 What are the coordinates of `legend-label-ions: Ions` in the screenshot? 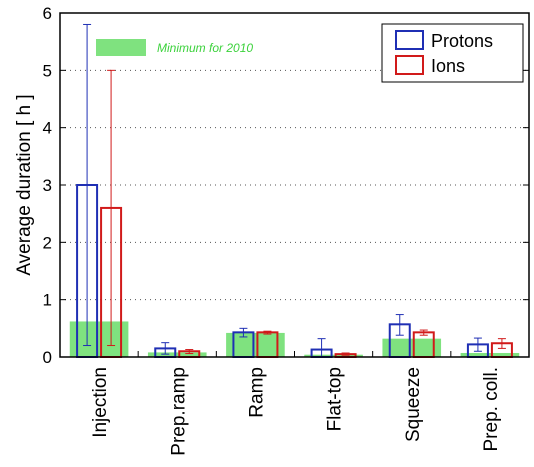 It's located at (448, 66).